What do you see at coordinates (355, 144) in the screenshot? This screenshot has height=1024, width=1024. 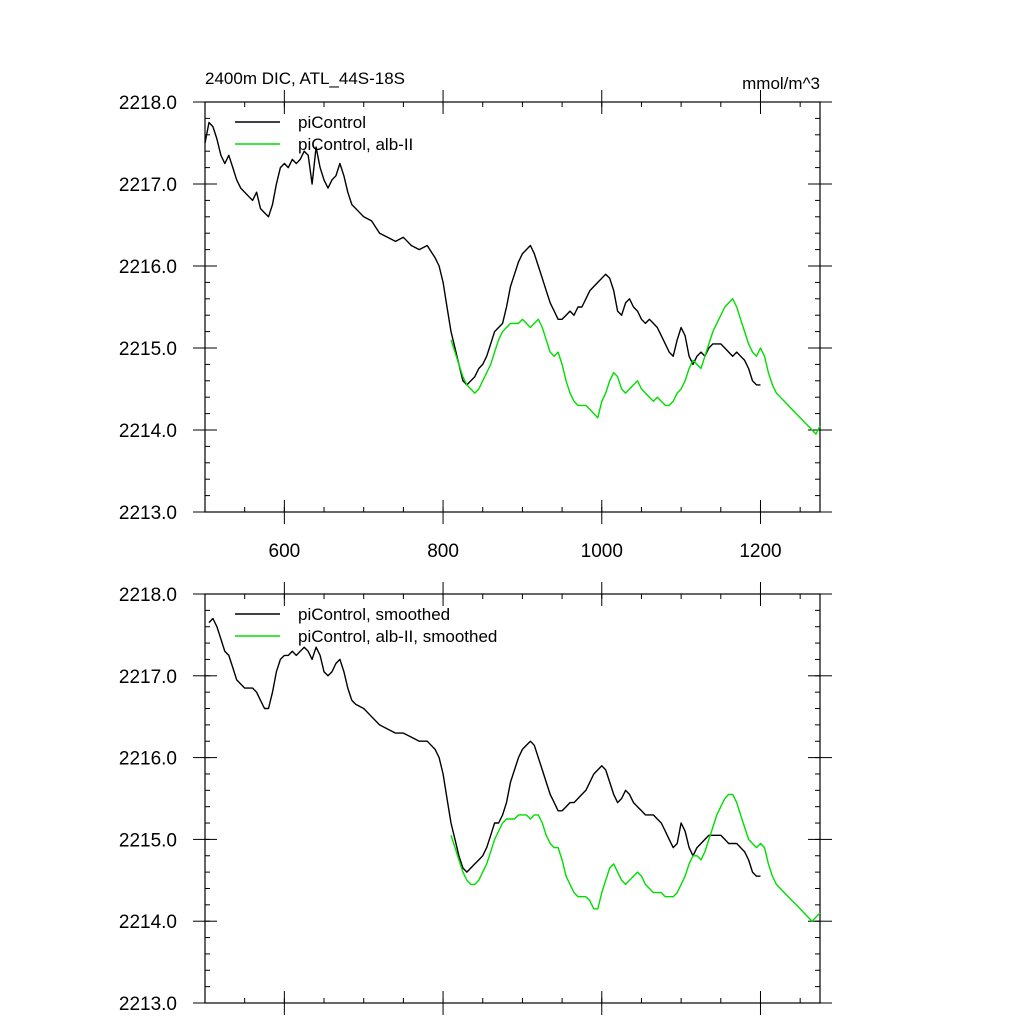 I see `legend-label: piControl, alb-II` at bounding box center [355, 144].